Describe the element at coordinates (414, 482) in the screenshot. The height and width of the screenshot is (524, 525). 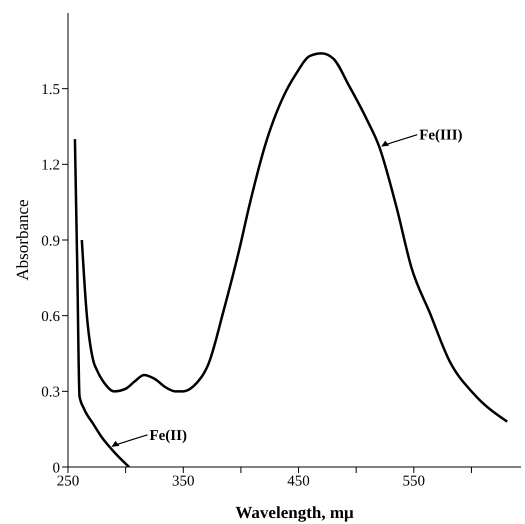
I see `x-tick-label: 550` at that location.